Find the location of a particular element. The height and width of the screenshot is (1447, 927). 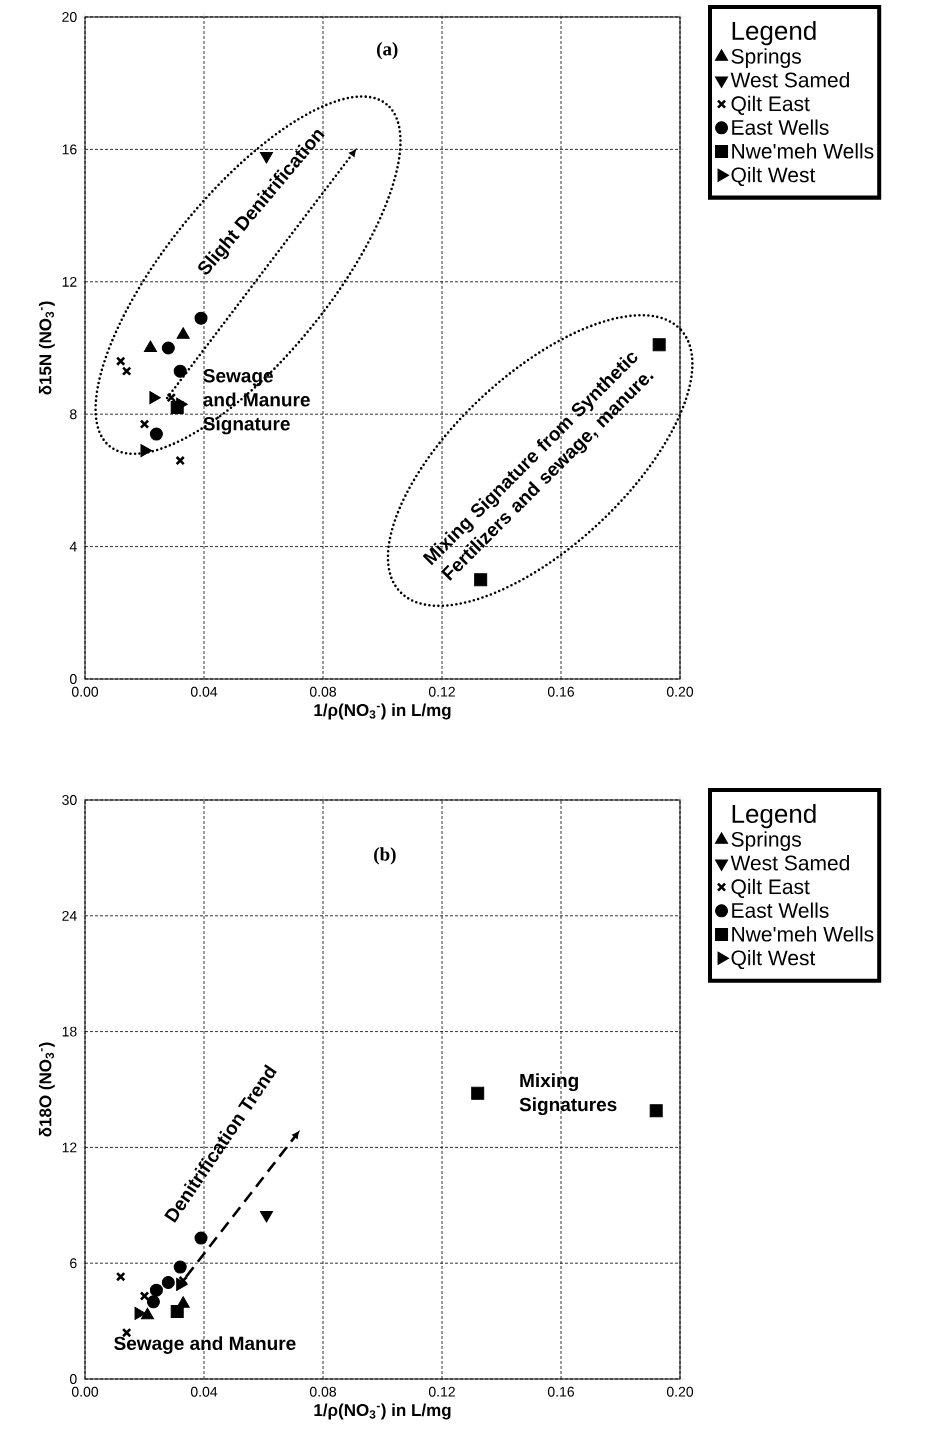

y-tick-label: 18 is located at coordinates (69, 1031).